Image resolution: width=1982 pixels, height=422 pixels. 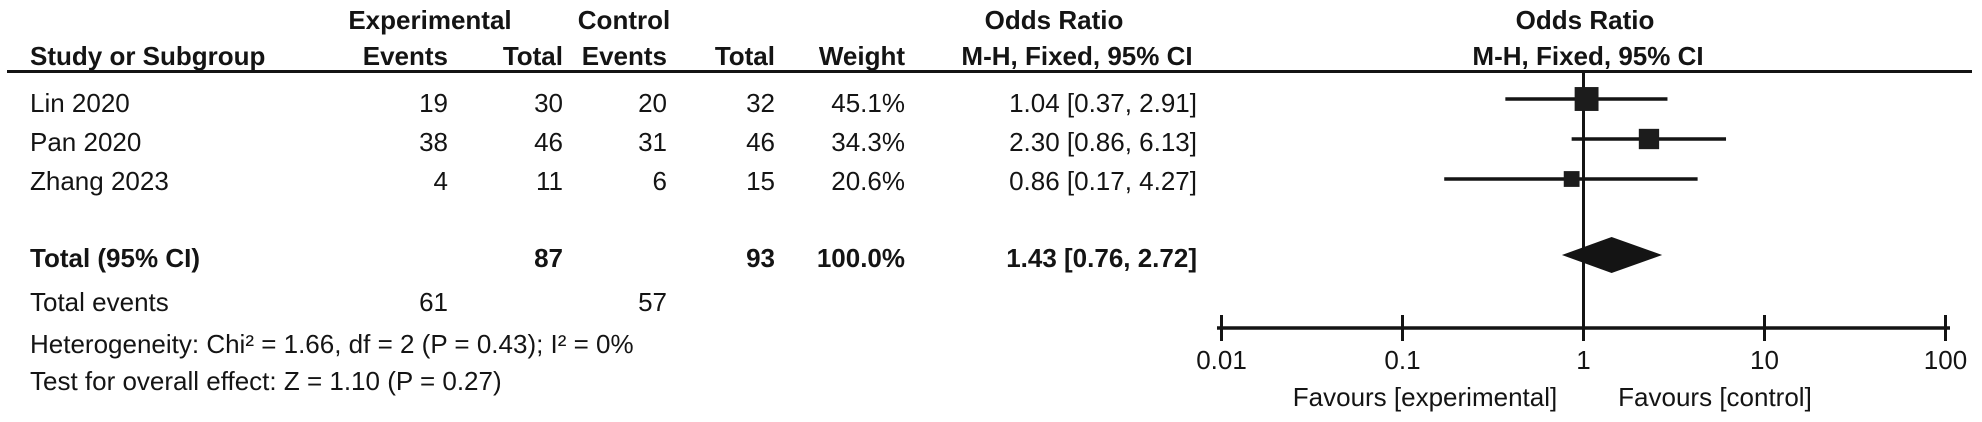 What do you see at coordinates (1103, 142) in the screenshot?
I see `or-ci-text: 2.30 [0.86, 6.13]` at bounding box center [1103, 142].